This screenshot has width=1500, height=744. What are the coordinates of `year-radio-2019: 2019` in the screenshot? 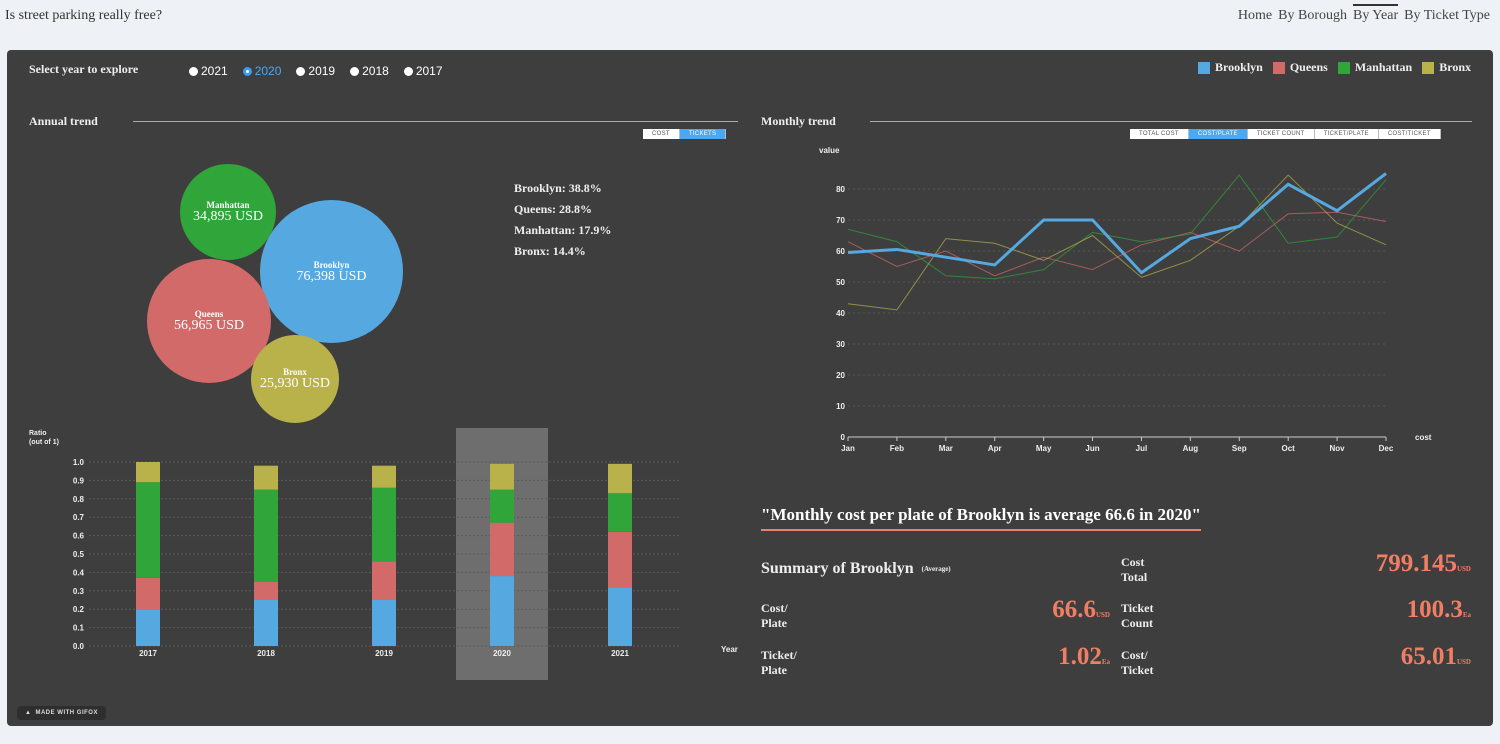 It's located at (315, 71).